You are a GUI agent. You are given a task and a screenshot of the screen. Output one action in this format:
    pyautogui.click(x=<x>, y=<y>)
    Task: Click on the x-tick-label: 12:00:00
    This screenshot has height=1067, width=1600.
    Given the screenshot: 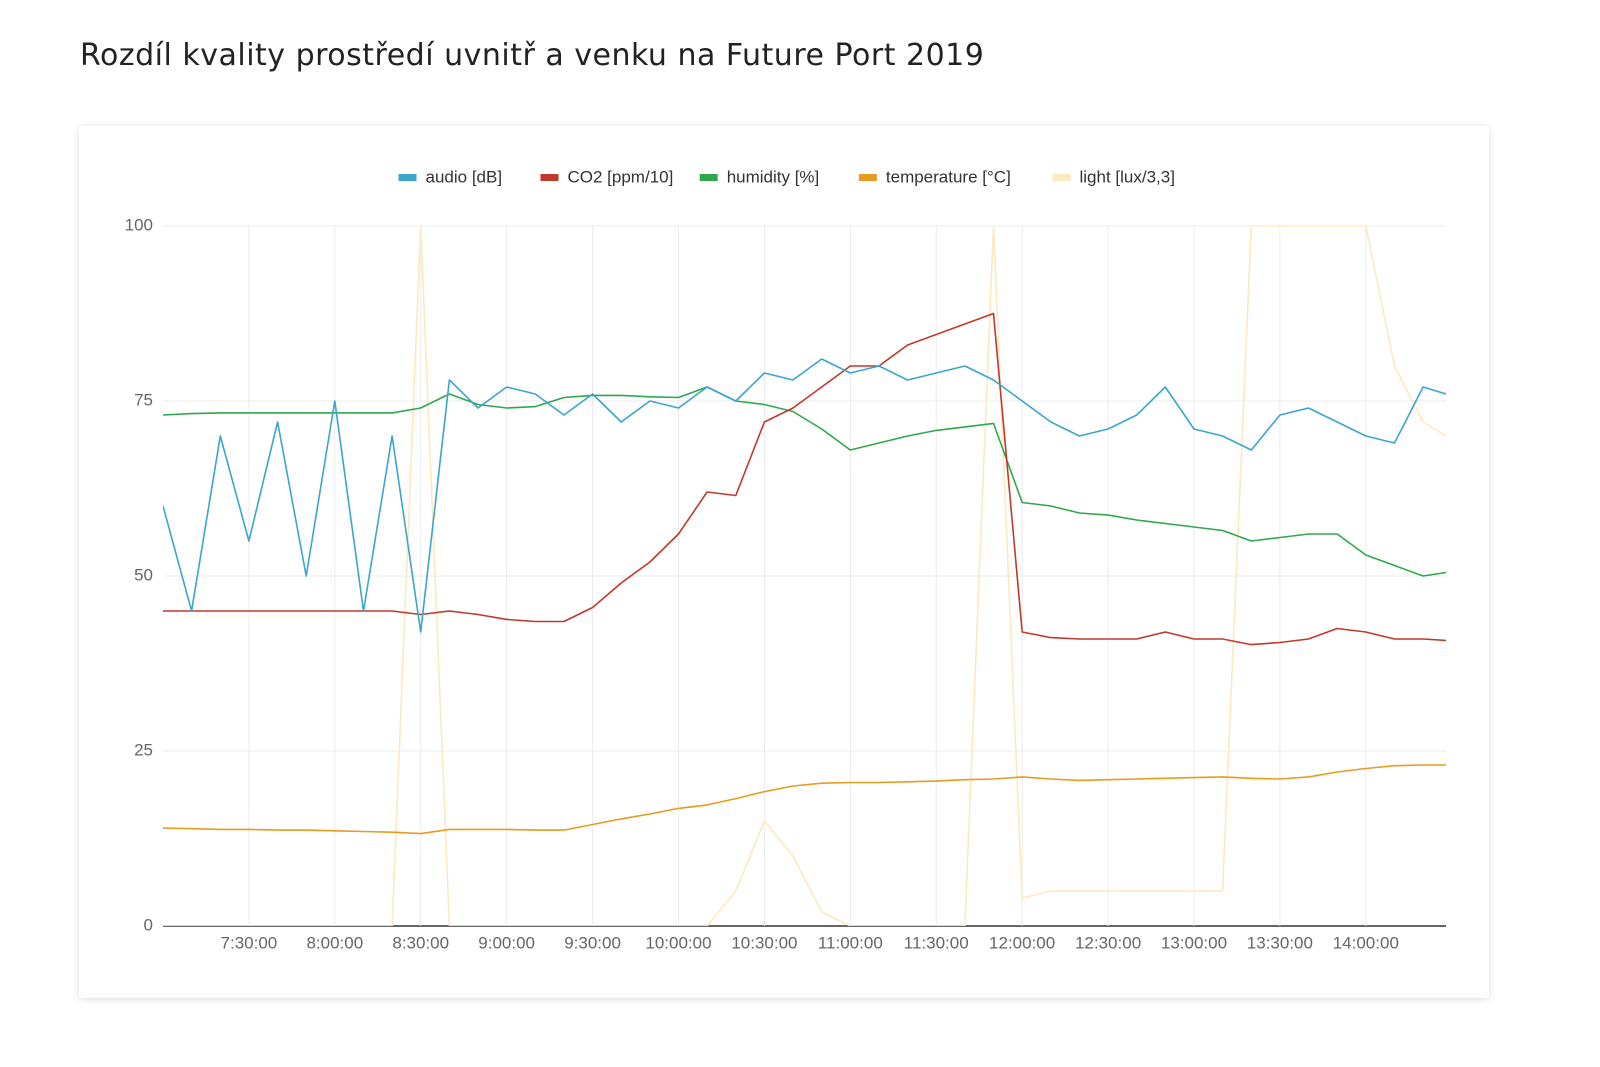 What is the action you would take?
    pyautogui.click(x=1022, y=942)
    